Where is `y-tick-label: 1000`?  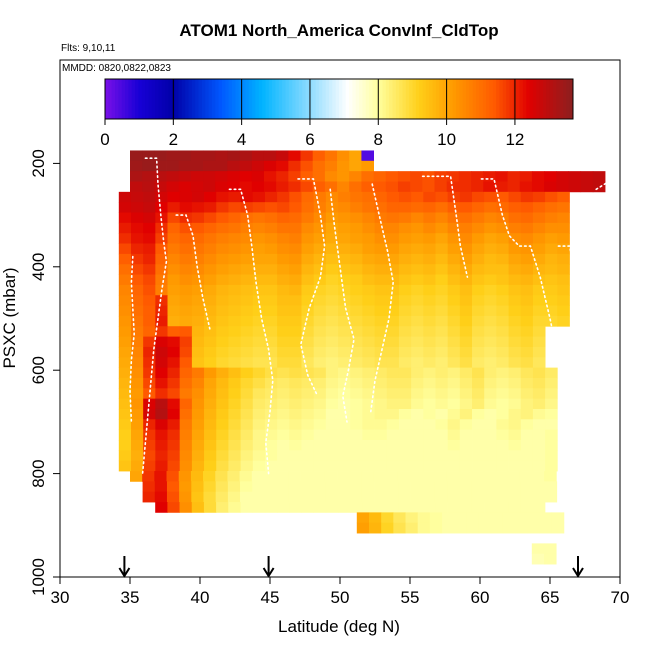 y-tick-label: 1000 is located at coordinates (38, 577).